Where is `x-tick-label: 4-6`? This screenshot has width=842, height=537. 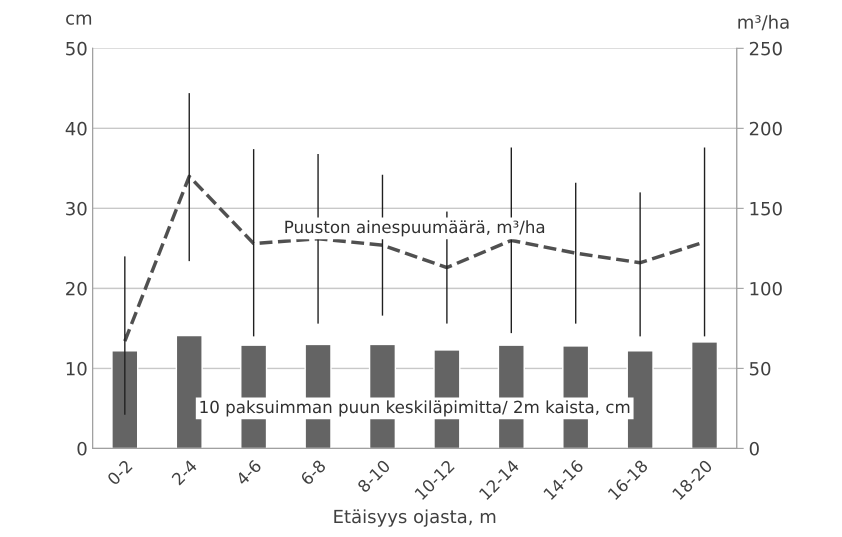 x-tick-label: 4-6 is located at coordinates (248, 472).